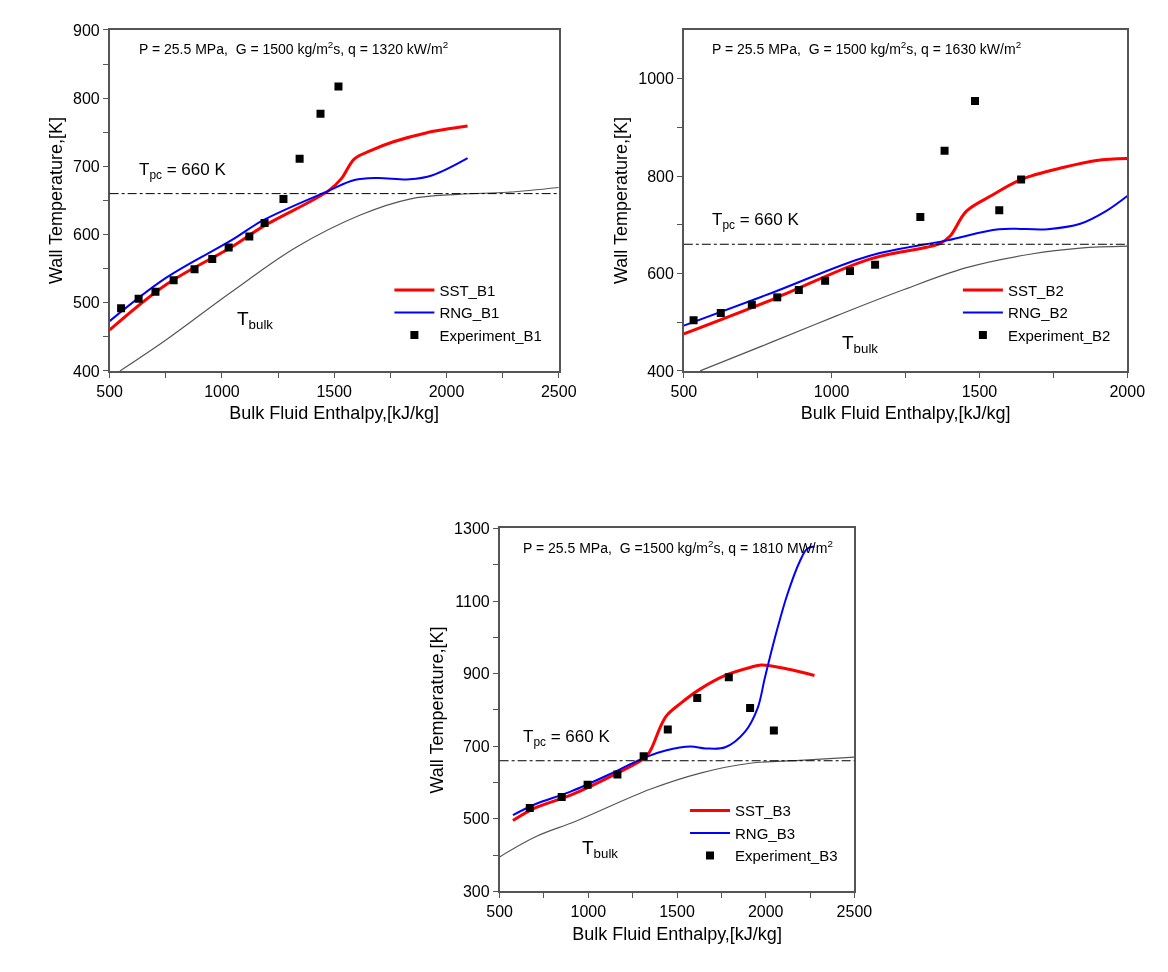 Image resolution: width=1168 pixels, height=972 pixels. I want to click on legend-label: SST_B2, so click(1035, 290).